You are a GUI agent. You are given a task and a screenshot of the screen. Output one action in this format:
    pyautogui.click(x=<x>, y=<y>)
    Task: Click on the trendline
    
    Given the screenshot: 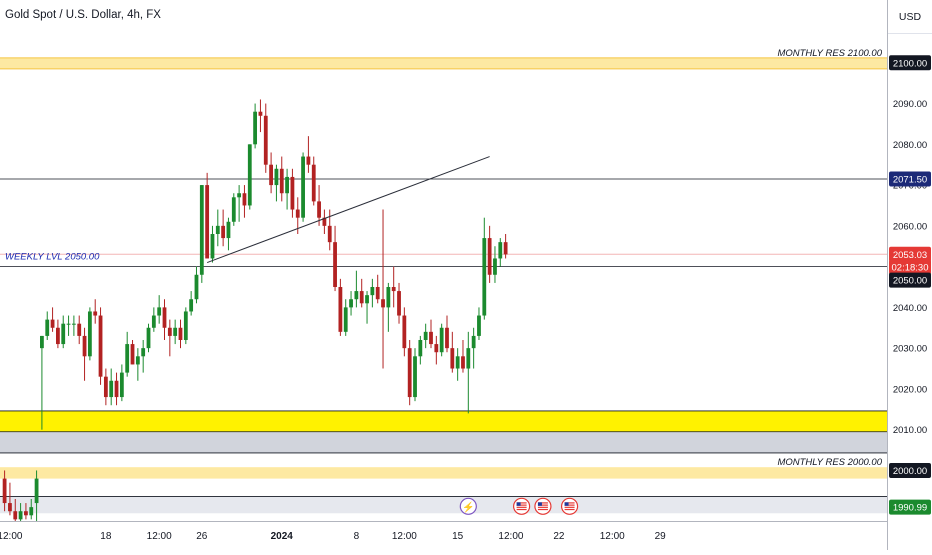 What is the action you would take?
    pyautogui.click(x=348, y=210)
    